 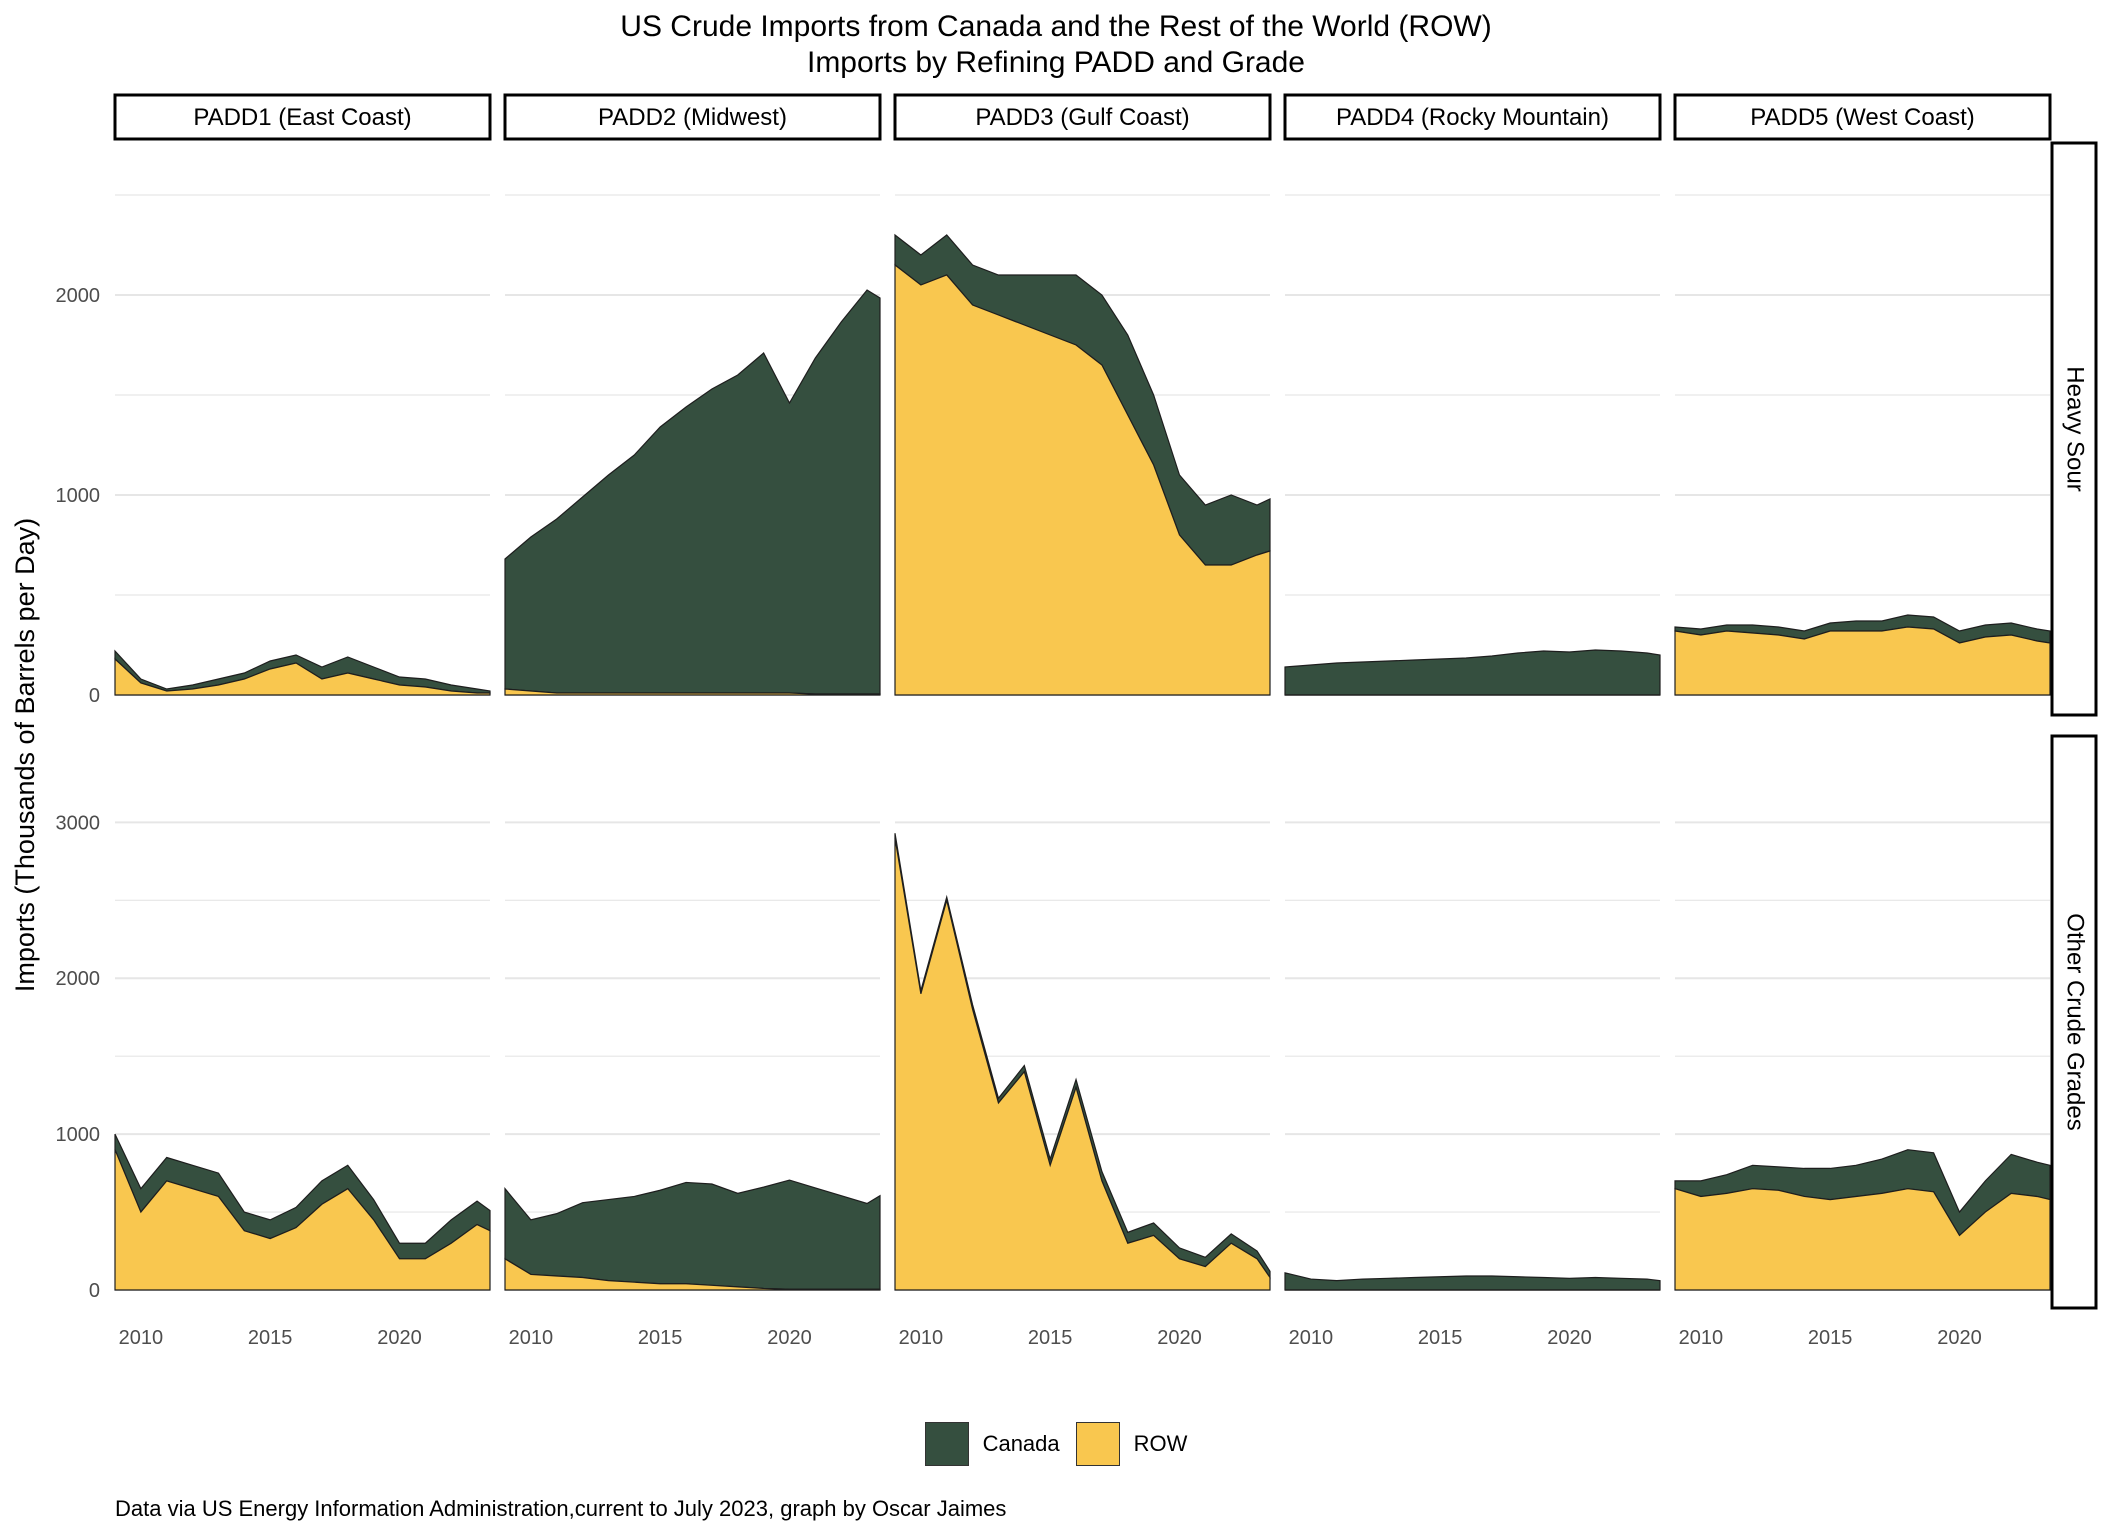 I want to click on area-row-other-crude-grades-padd3-gulf-coast, so click(x=1082, y=1064).